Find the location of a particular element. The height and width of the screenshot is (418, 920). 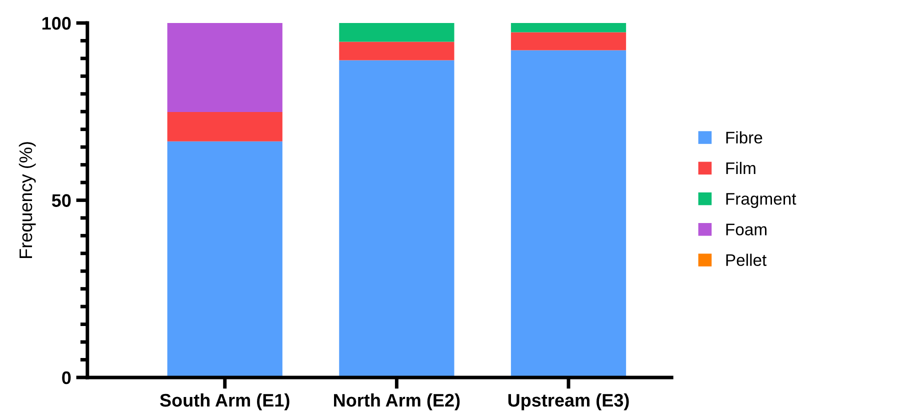

legend-label: Foam is located at coordinates (746, 230).